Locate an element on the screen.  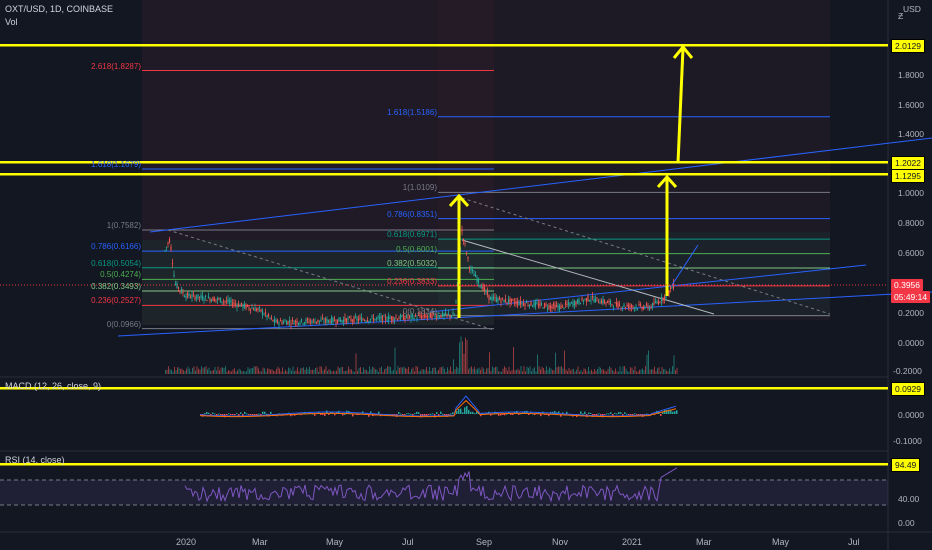
rsi-highlight-line is located at coordinates (444, 464).